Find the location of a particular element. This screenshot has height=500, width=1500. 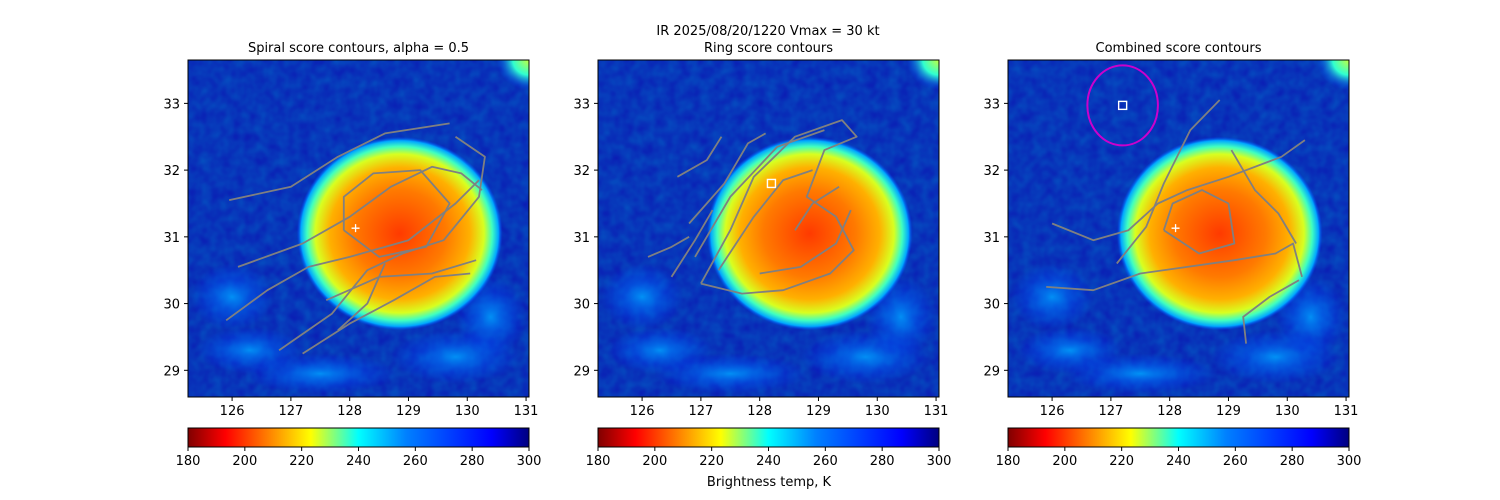

panel-title: Spiral score contours, alpha = 0.5 is located at coordinates (358, 48).